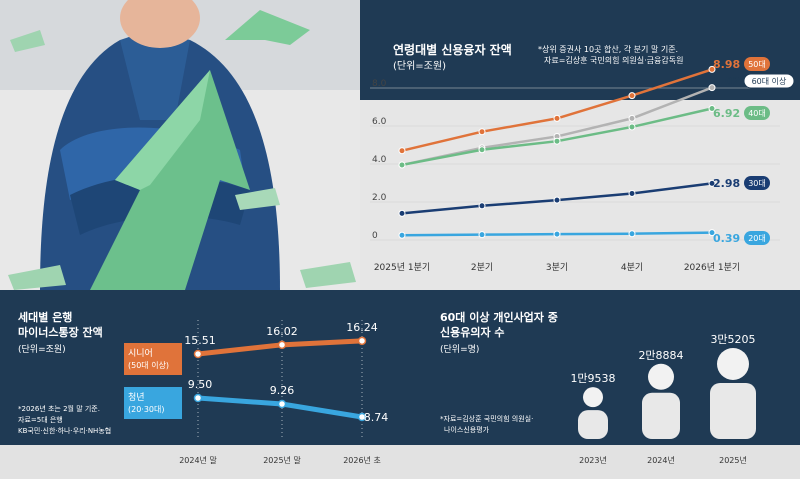 The width and height of the screenshot is (800, 479). Describe the element at coordinates (59, 409) in the screenshot. I see `bank-chart-note-1: *2026년 초는 2월 말 기준.` at that location.